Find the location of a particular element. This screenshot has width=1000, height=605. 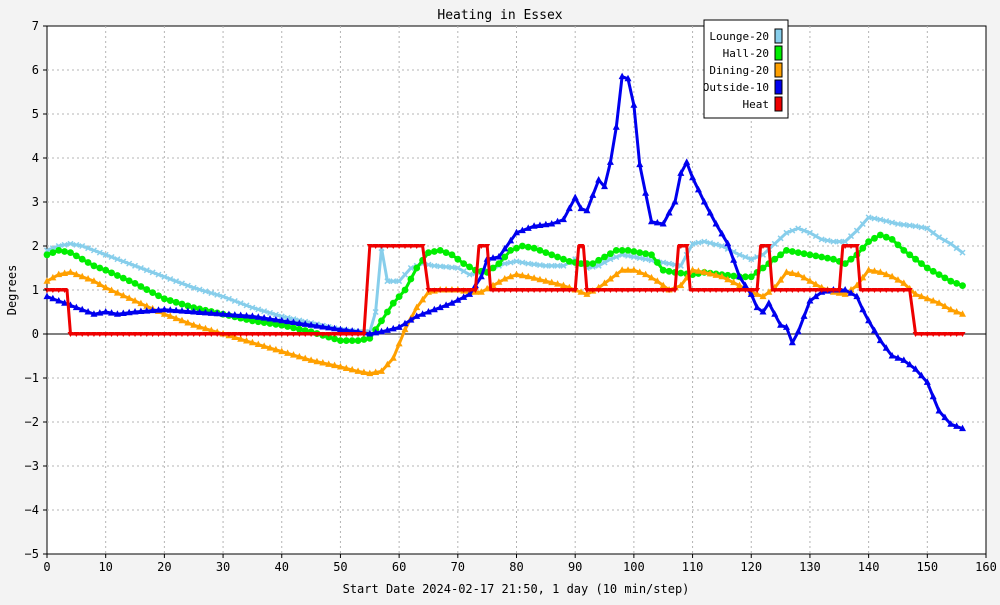

x-tick-label: 140 is located at coordinates (869, 567).